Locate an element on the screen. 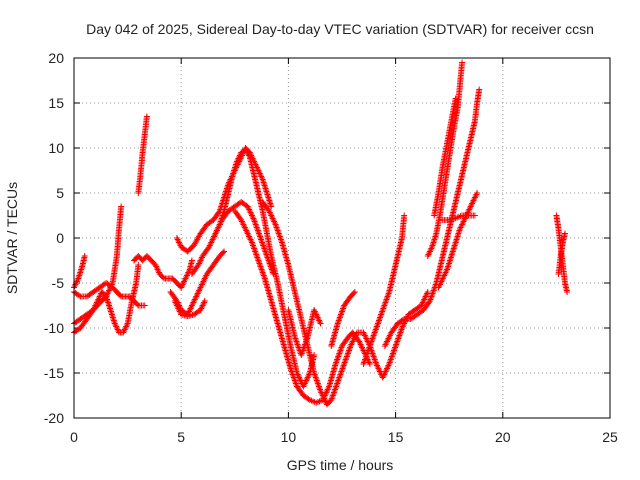 This screenshot has width=640, height=480. y-tick-label: 20 is located at coordinates (56, 58).